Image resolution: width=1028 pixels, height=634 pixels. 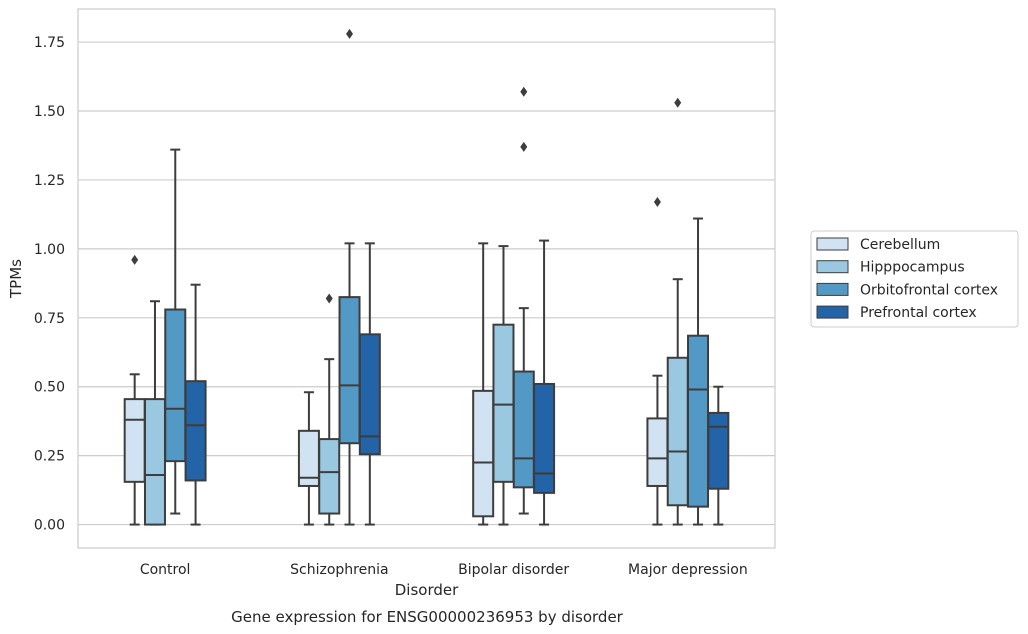 I want to click on legend-entry: Prefrontal cortex, so click(x=918, y=313).